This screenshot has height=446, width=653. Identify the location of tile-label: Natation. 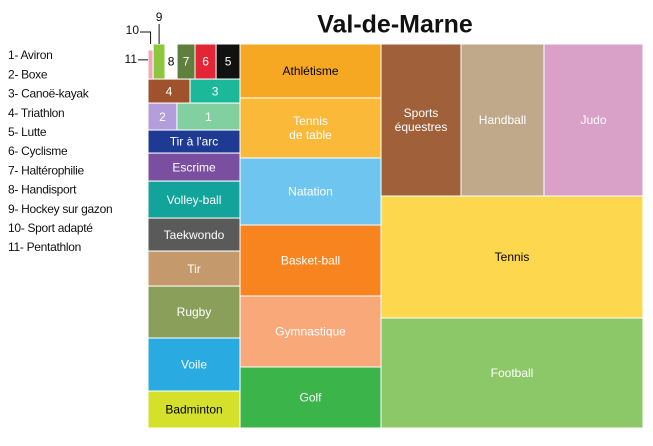
(310, 192).